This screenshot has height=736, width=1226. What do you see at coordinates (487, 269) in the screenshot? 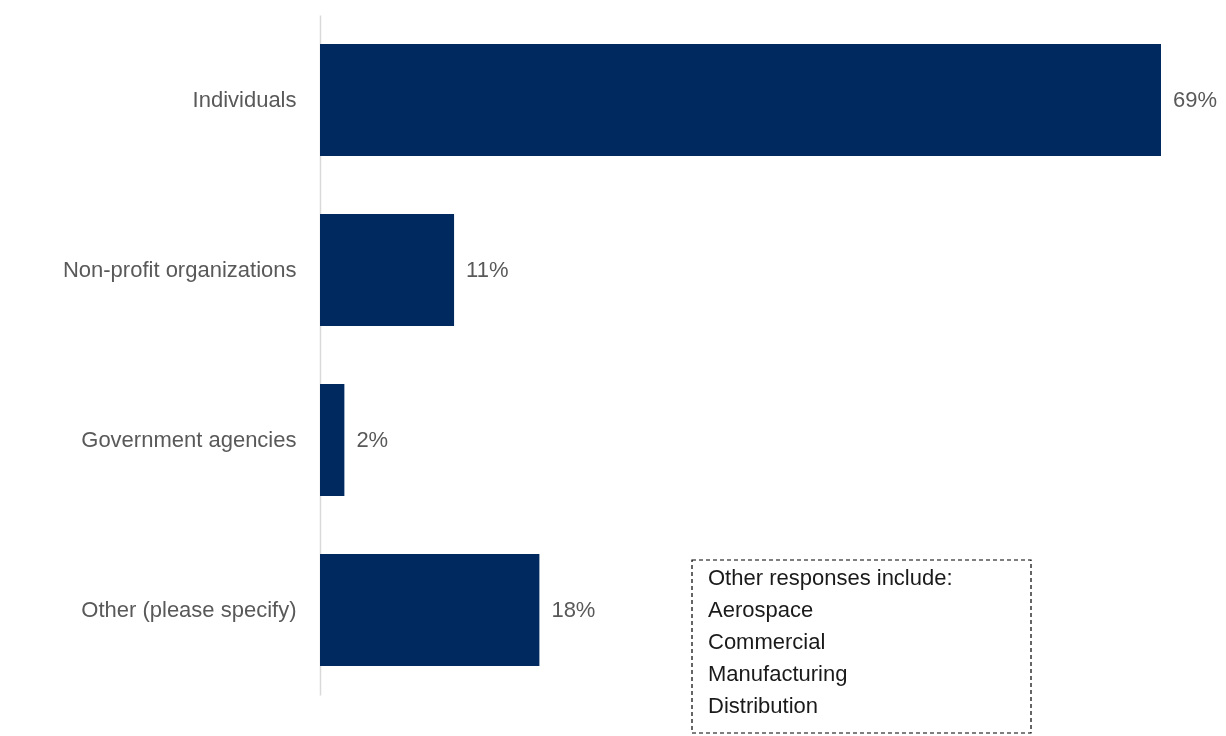
I see `data-label: 11%` at bounding box center [487, 269].